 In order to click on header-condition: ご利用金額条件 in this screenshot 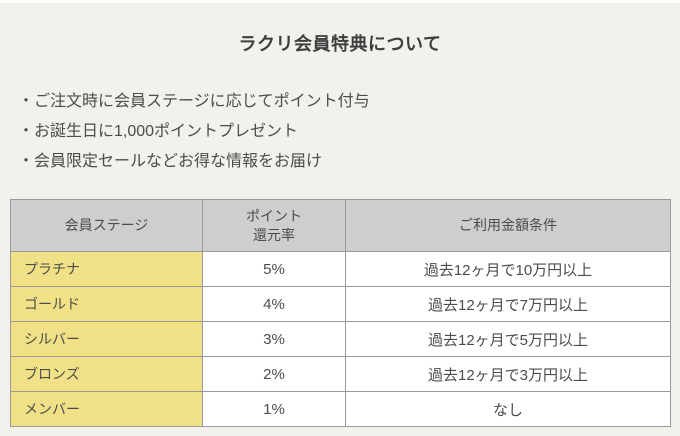, I will do `click(508, 225)`.